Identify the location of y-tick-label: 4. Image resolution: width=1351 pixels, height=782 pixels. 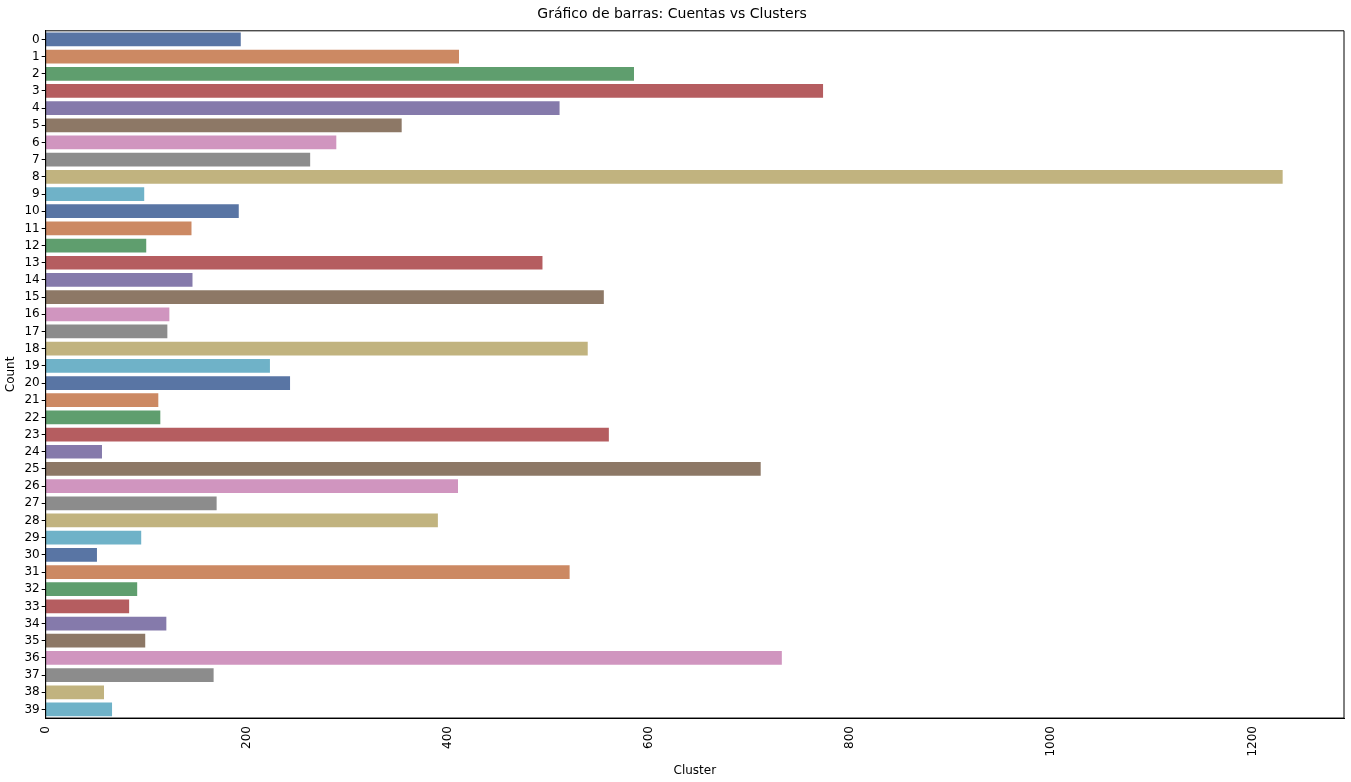
(36, 107).